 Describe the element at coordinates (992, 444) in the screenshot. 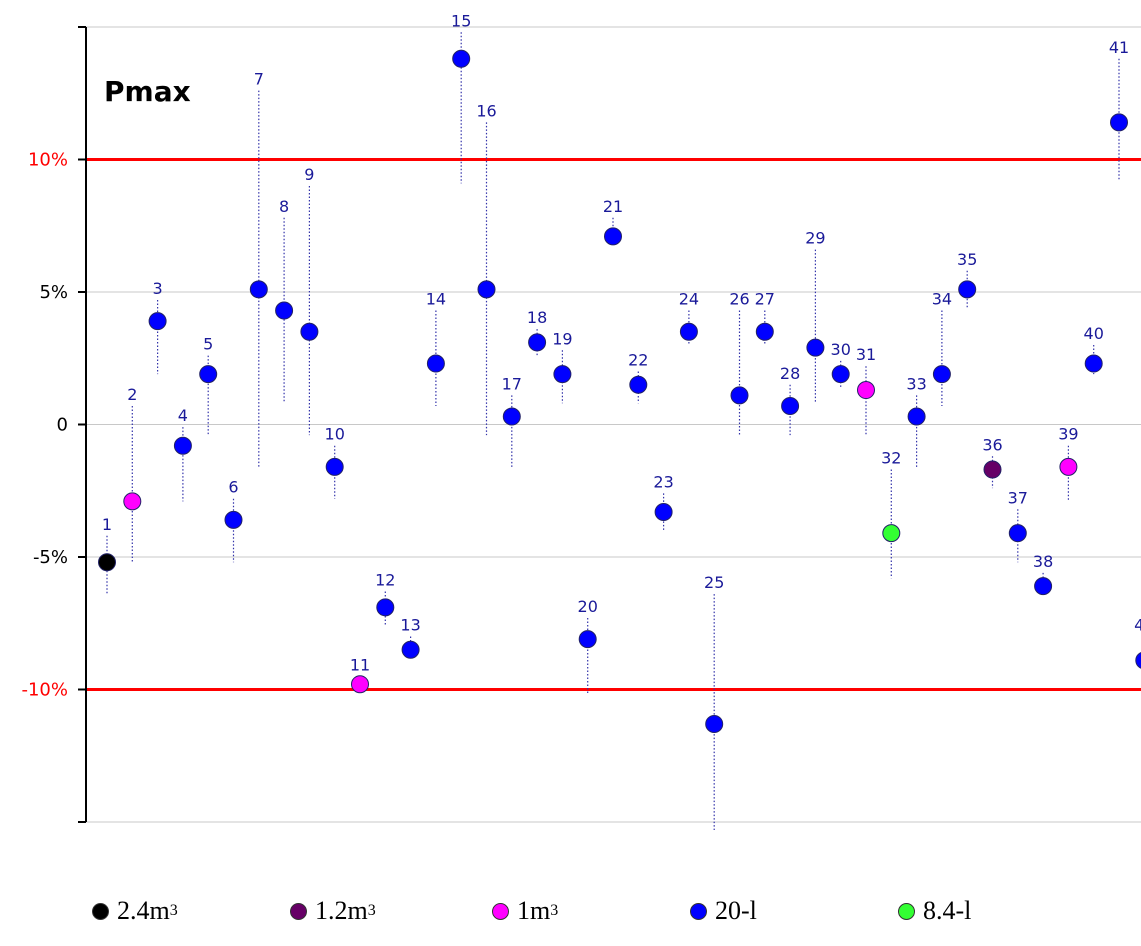

I see `point-label: 36` at that location.